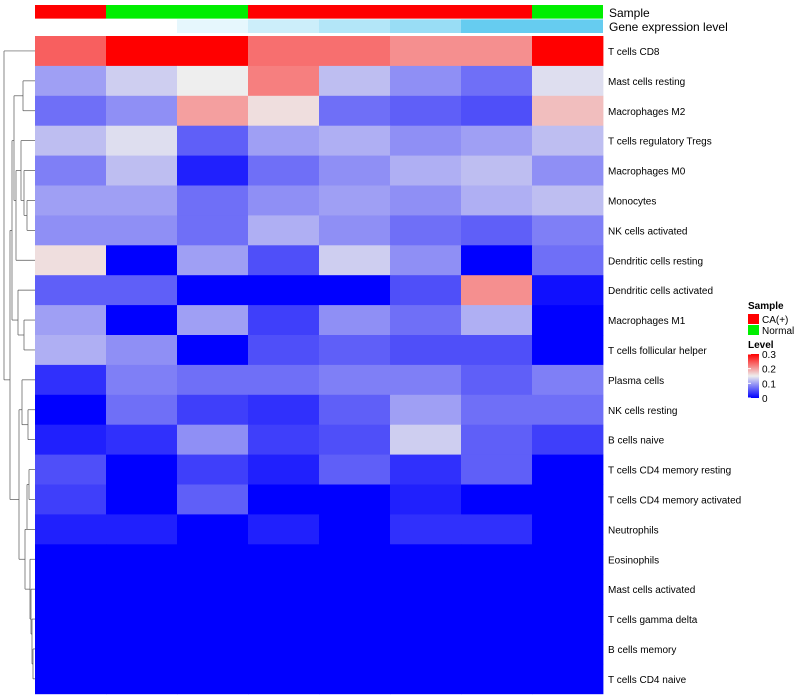 Image resolution: width=800 pixels, height=700 pixels. I want to click on row-label: B cells memory, so click(642, 650).